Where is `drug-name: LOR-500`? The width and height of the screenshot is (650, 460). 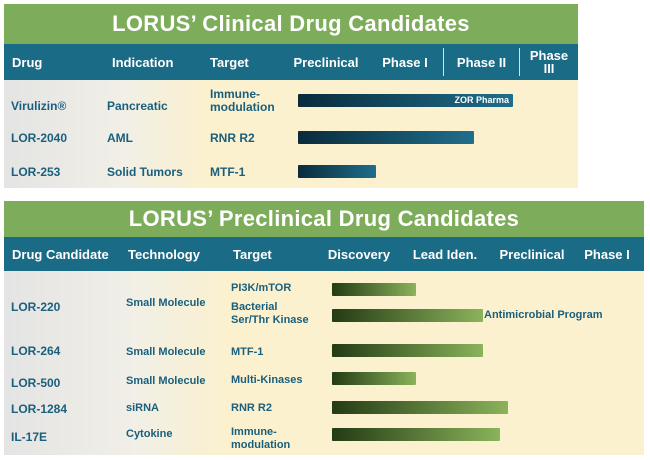
drug-name: LOR-500 is located at coordinates (36, 383).